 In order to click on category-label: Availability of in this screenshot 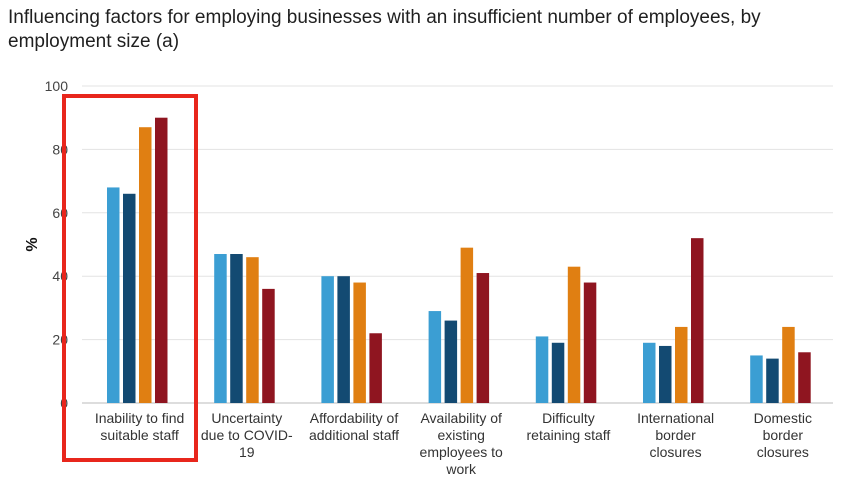, I will do `click(461, 418)`.